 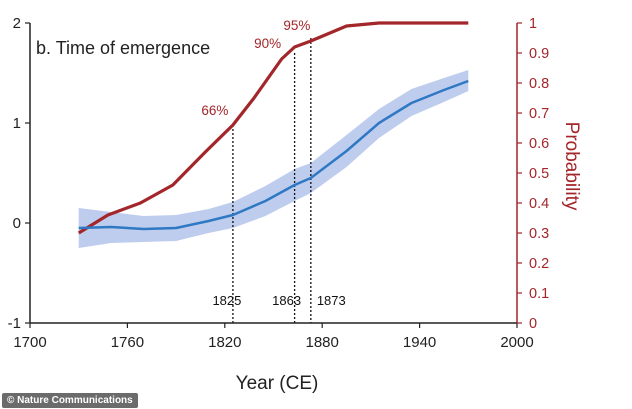 What do you see at coordinates (539, 234) in the screenshot?
I see `y-right-tick-label-0.3: 0.3` at bounding box center [539, 234].